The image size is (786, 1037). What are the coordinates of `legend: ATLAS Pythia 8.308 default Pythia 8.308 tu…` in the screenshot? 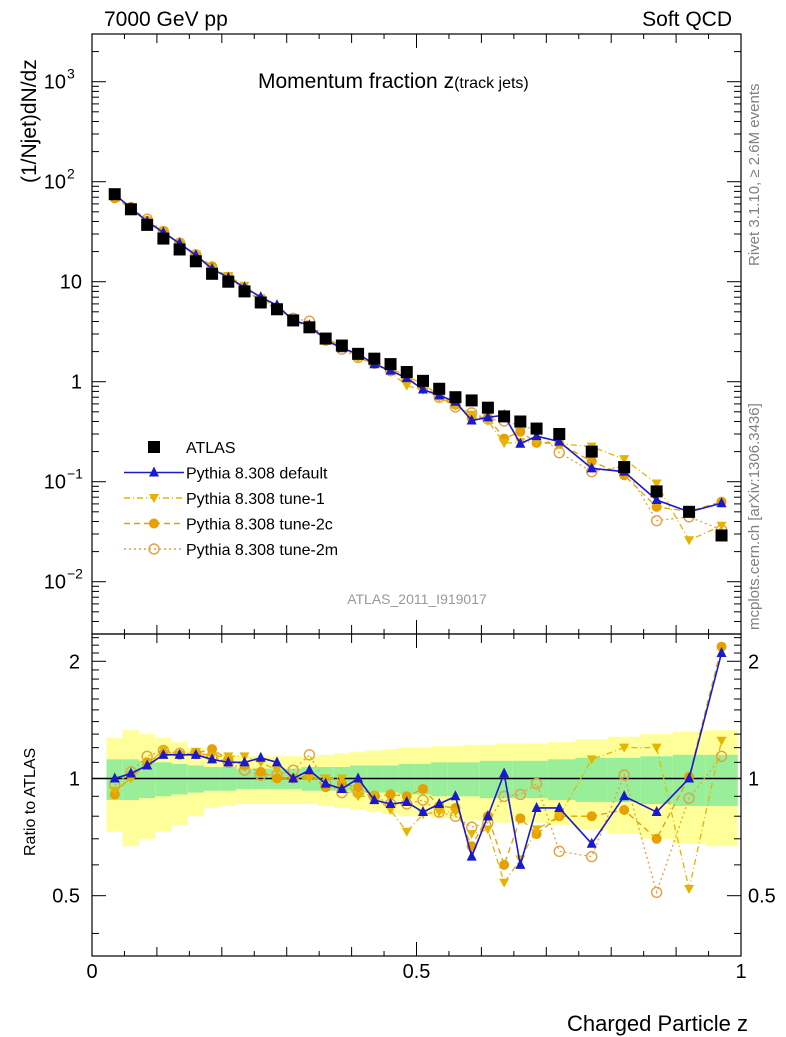 It's located at (231, 499).